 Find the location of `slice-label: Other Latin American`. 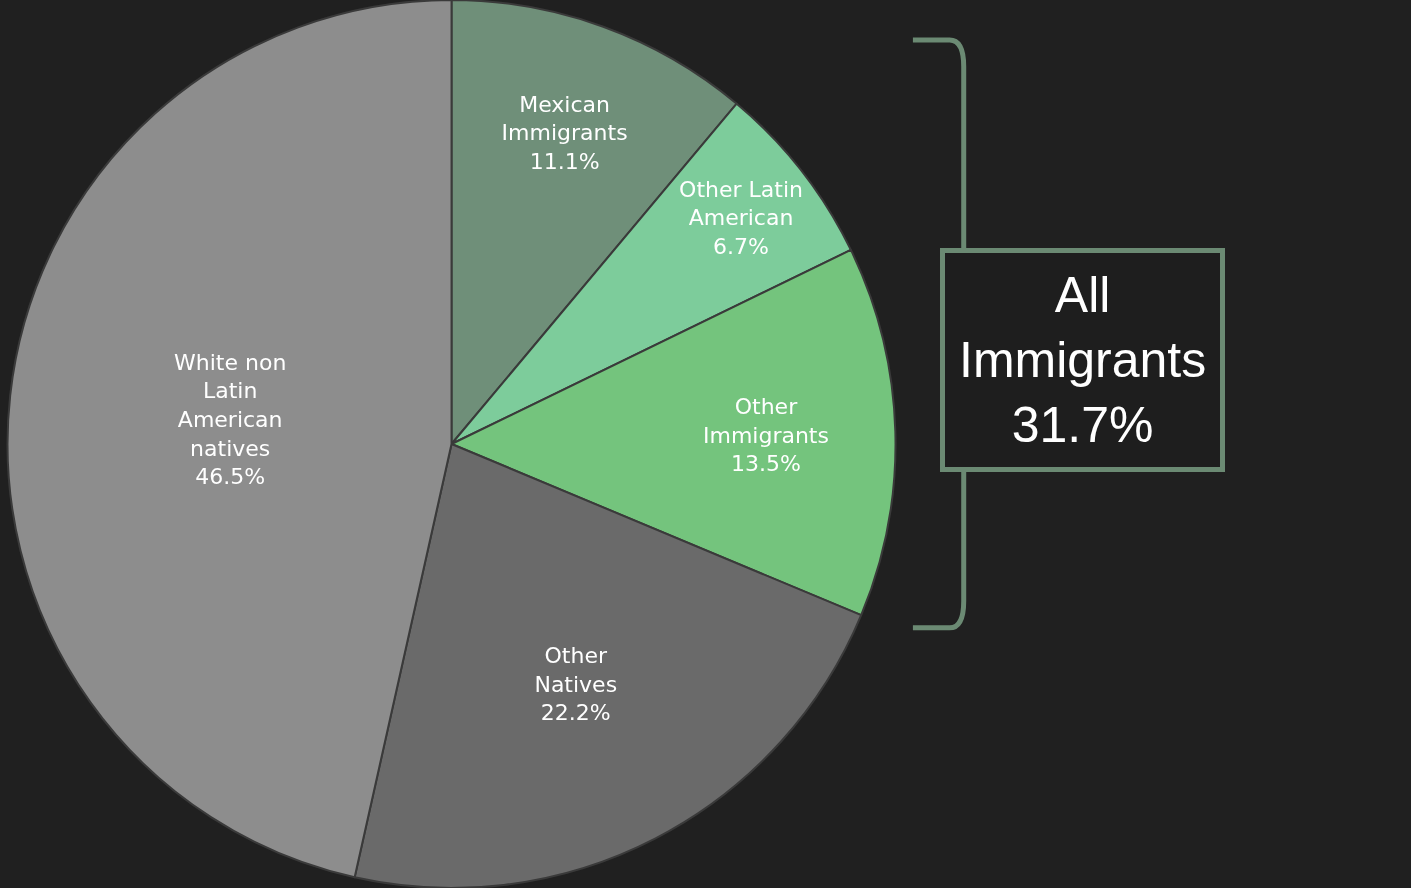

slice-label: Other Latin American is located at coordinates (741, 203).